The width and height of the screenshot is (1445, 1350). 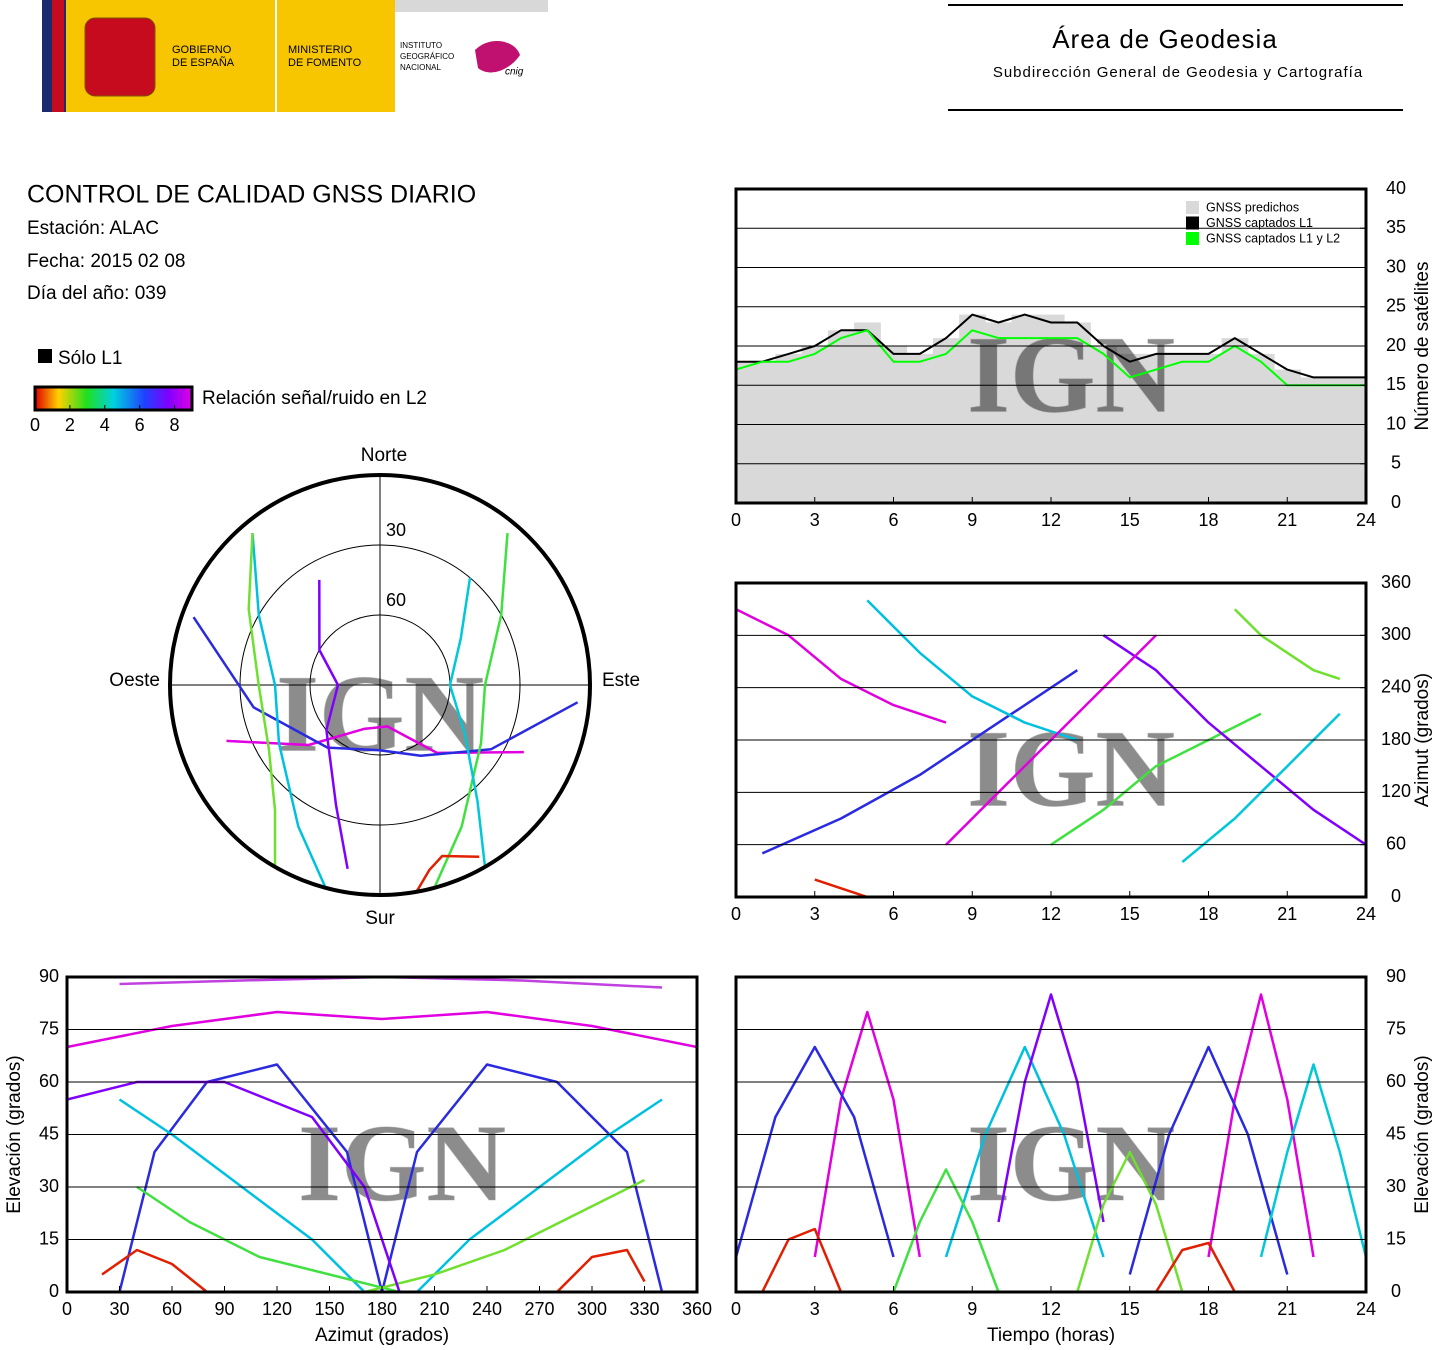 What do you see at coordinates (539, 1309) in the screenshot?
I see `x-tick-label: 270` at bounding box center [539, 1309].